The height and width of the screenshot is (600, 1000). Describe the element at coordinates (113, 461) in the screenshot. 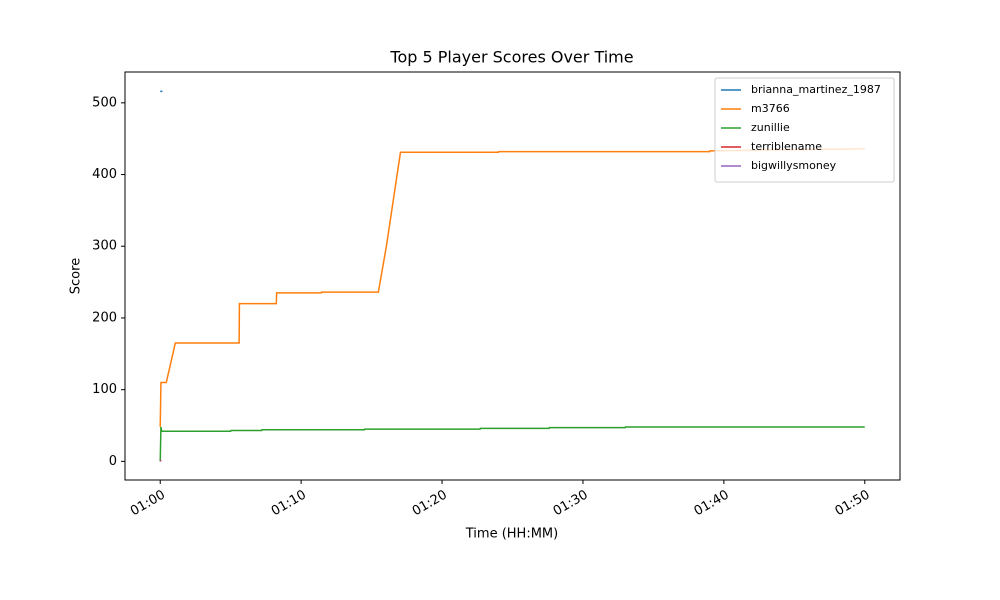

I see `y-tick-label: 0` at that location.